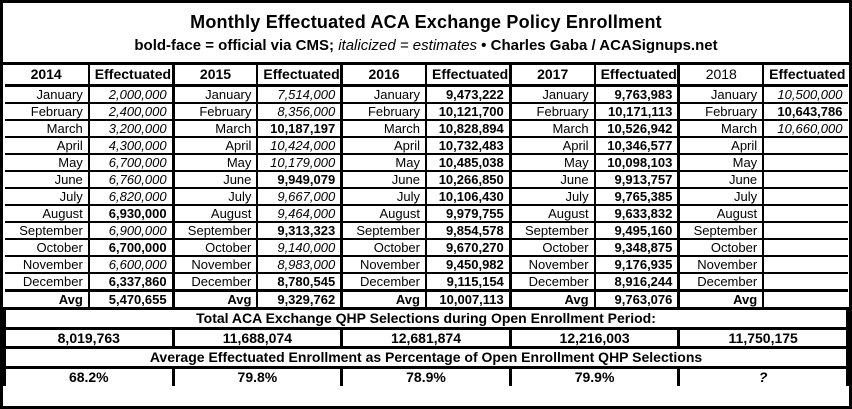 This screenshot has height=409, width=852. Describe the element at coordinates (131, 94) in the screenshot. I see `value-cell: 2,000,000` at that location.